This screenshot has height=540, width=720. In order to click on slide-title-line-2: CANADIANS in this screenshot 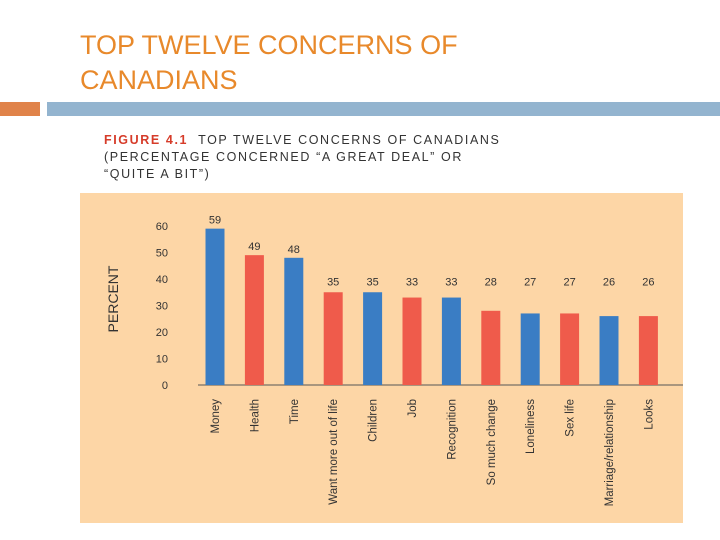, I will do `click(159, 80)`.